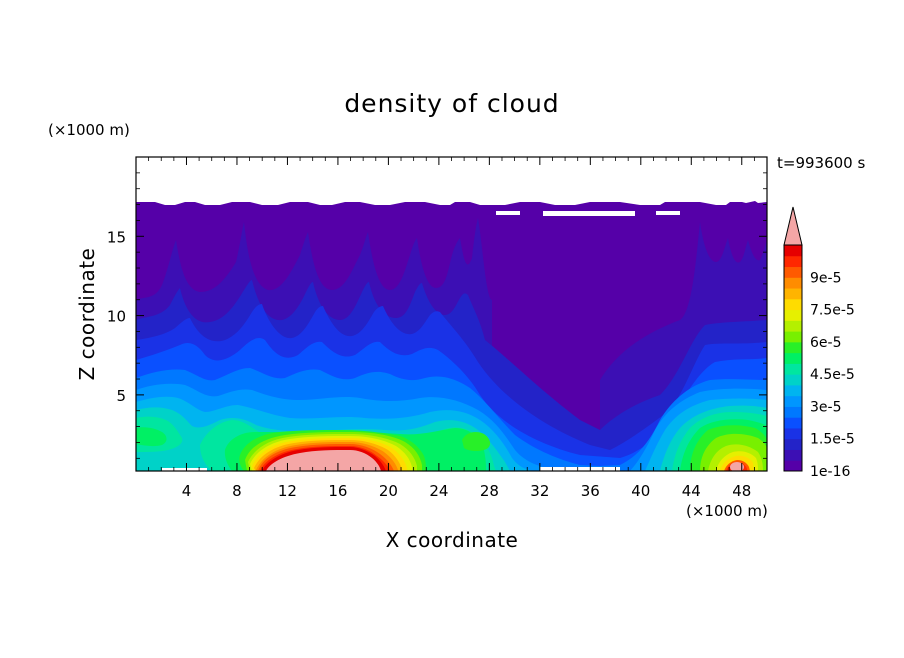  Describe the element at coordinates (830, 472) in the screenshot. I see `colorbar-label: 1e-16` at that location.